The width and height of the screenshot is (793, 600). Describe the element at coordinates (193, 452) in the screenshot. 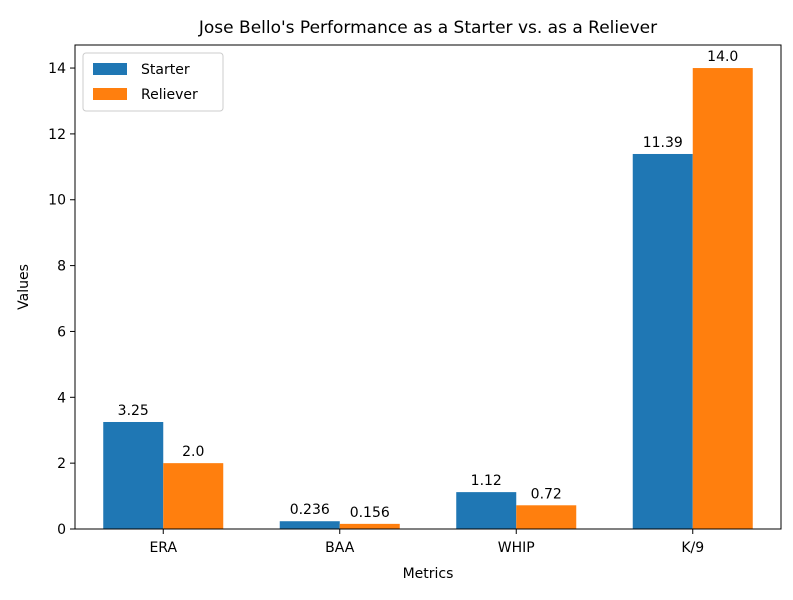

I see `data-label: 2.0` at that location.